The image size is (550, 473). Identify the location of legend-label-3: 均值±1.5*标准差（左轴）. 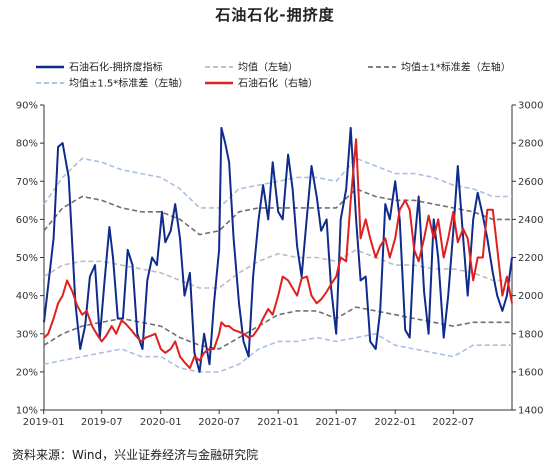
(128, 83).